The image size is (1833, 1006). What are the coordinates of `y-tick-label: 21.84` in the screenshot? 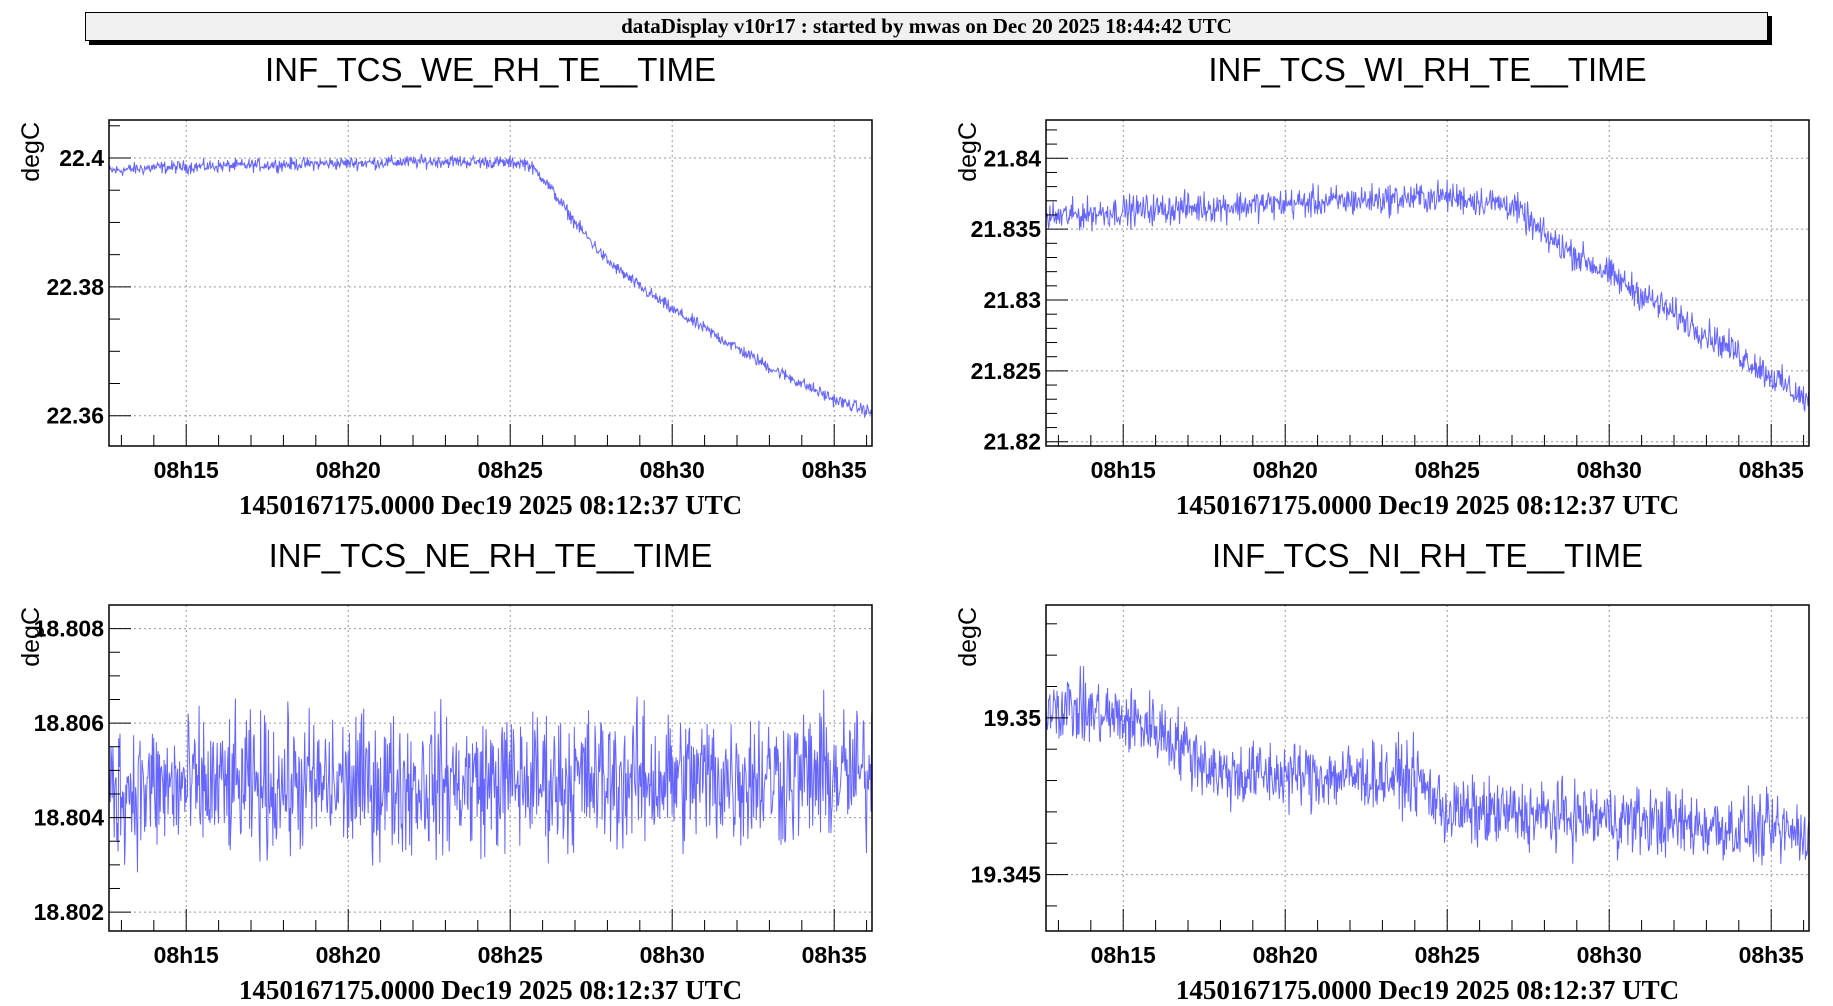 It's located at (1012, 158).